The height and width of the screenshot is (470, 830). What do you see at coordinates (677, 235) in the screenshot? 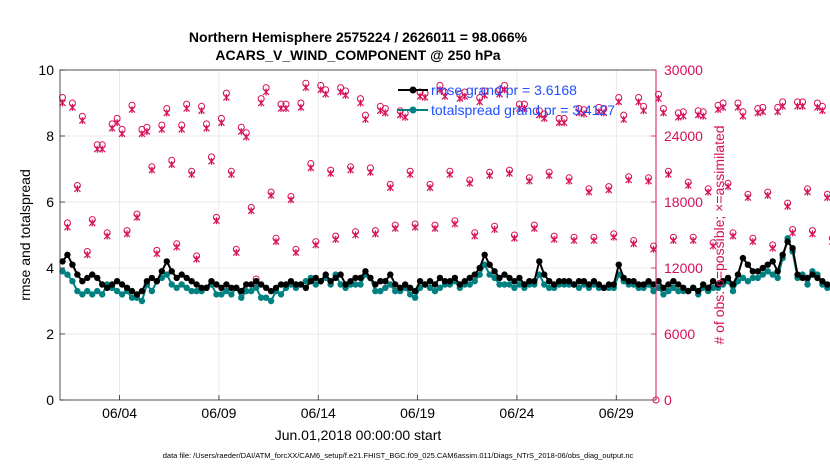
I see `right-axis-ticks: 0 6000 12000 18000 24000 30000` at bounding box center [677, 235].